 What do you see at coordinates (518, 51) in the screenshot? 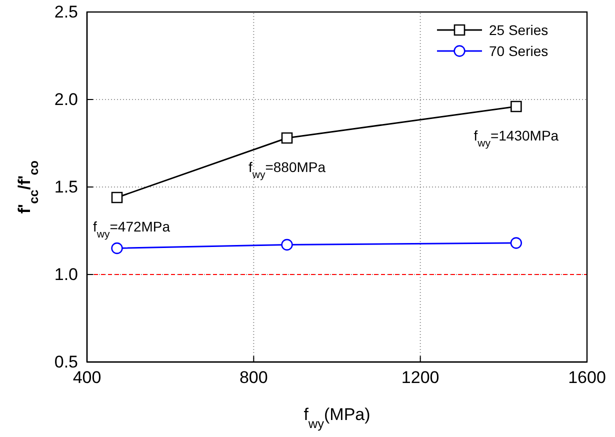
I see `legend-label: 70 Series` at bounding box center [518, 51].